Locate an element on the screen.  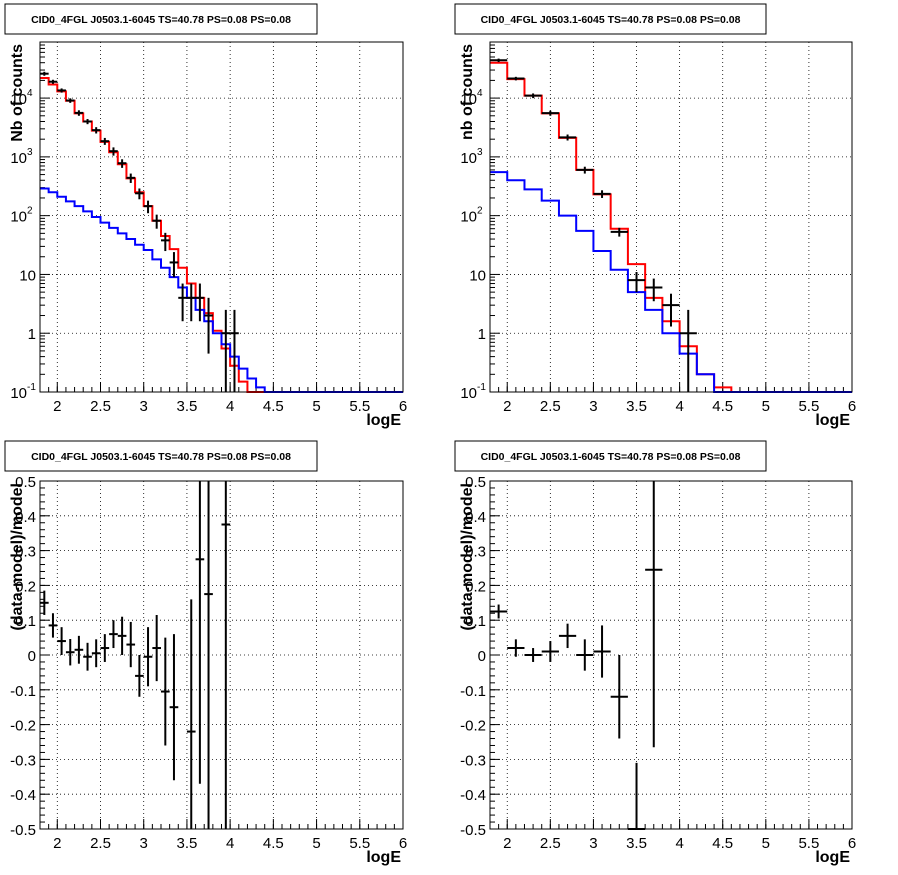
y-tick-label: 0.1 is located at coordinates (475, 621).